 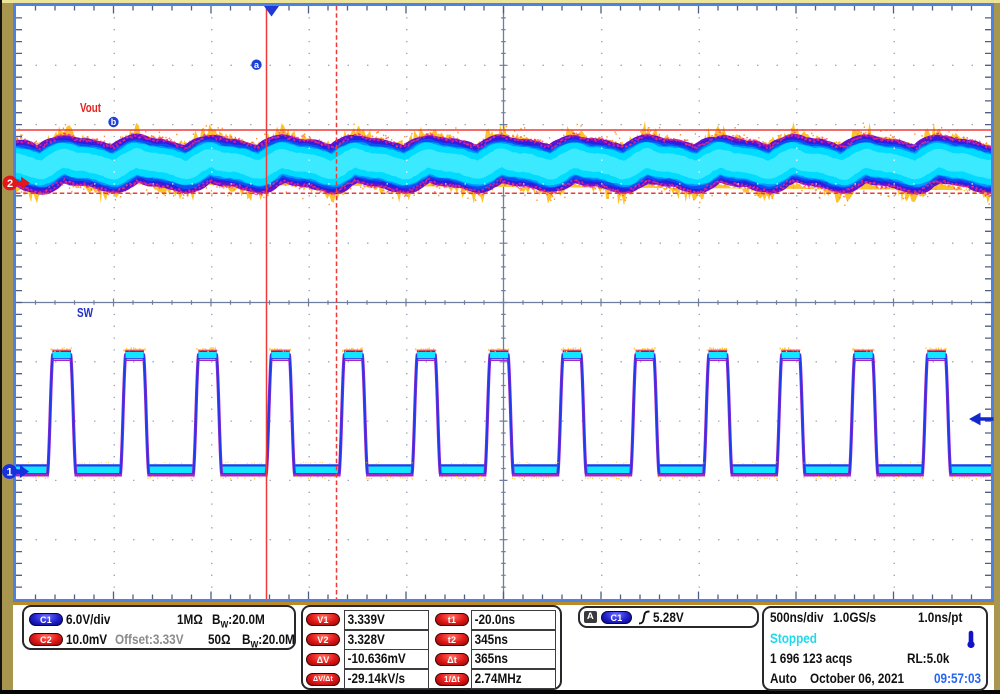 I want to click on svg-text: a, so click(x=257, y=65).